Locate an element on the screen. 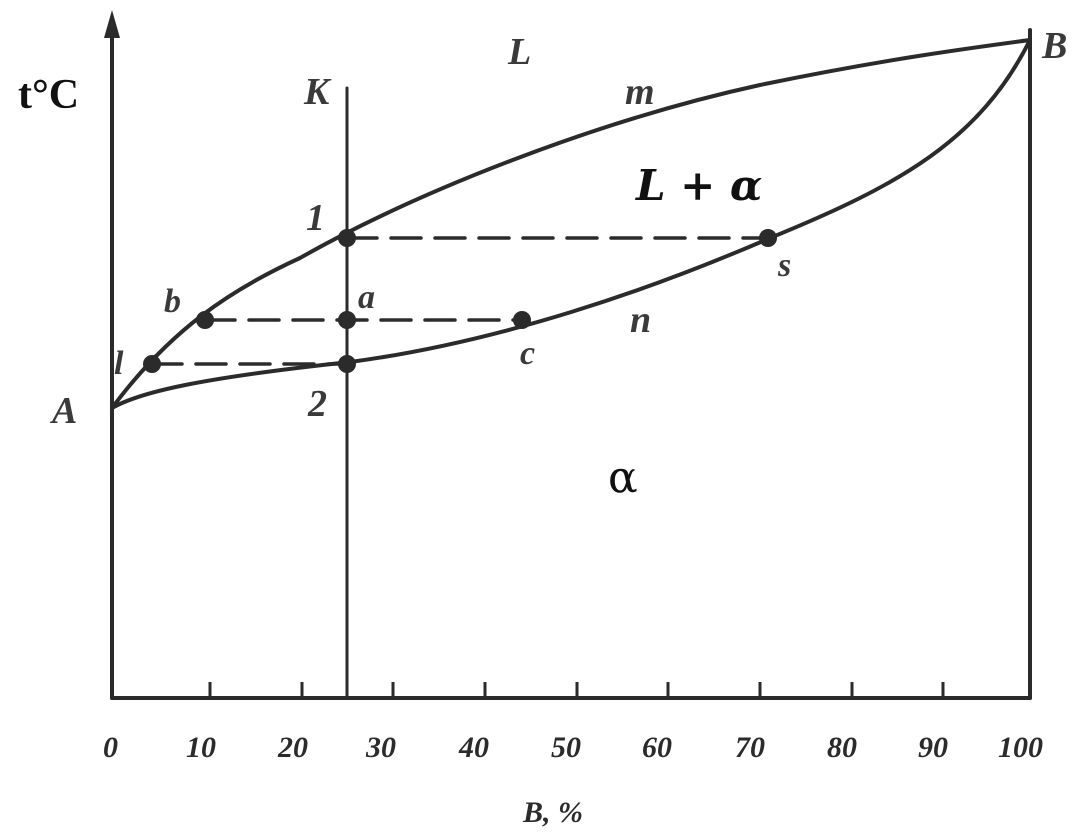  tick-label-20: 20 is located at coordinates (292, 747).